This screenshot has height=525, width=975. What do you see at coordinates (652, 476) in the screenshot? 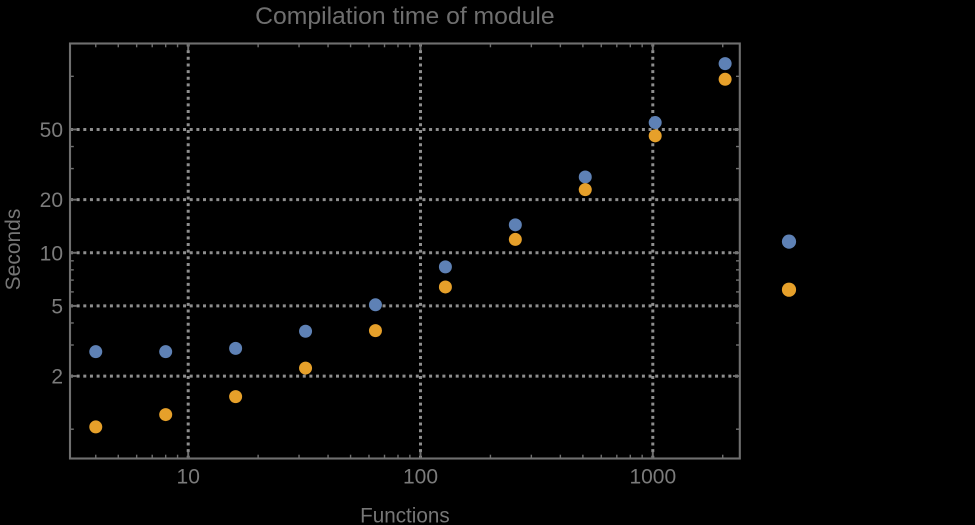
I see `x-tick-label: 1000` at bounding box center [652, 476].